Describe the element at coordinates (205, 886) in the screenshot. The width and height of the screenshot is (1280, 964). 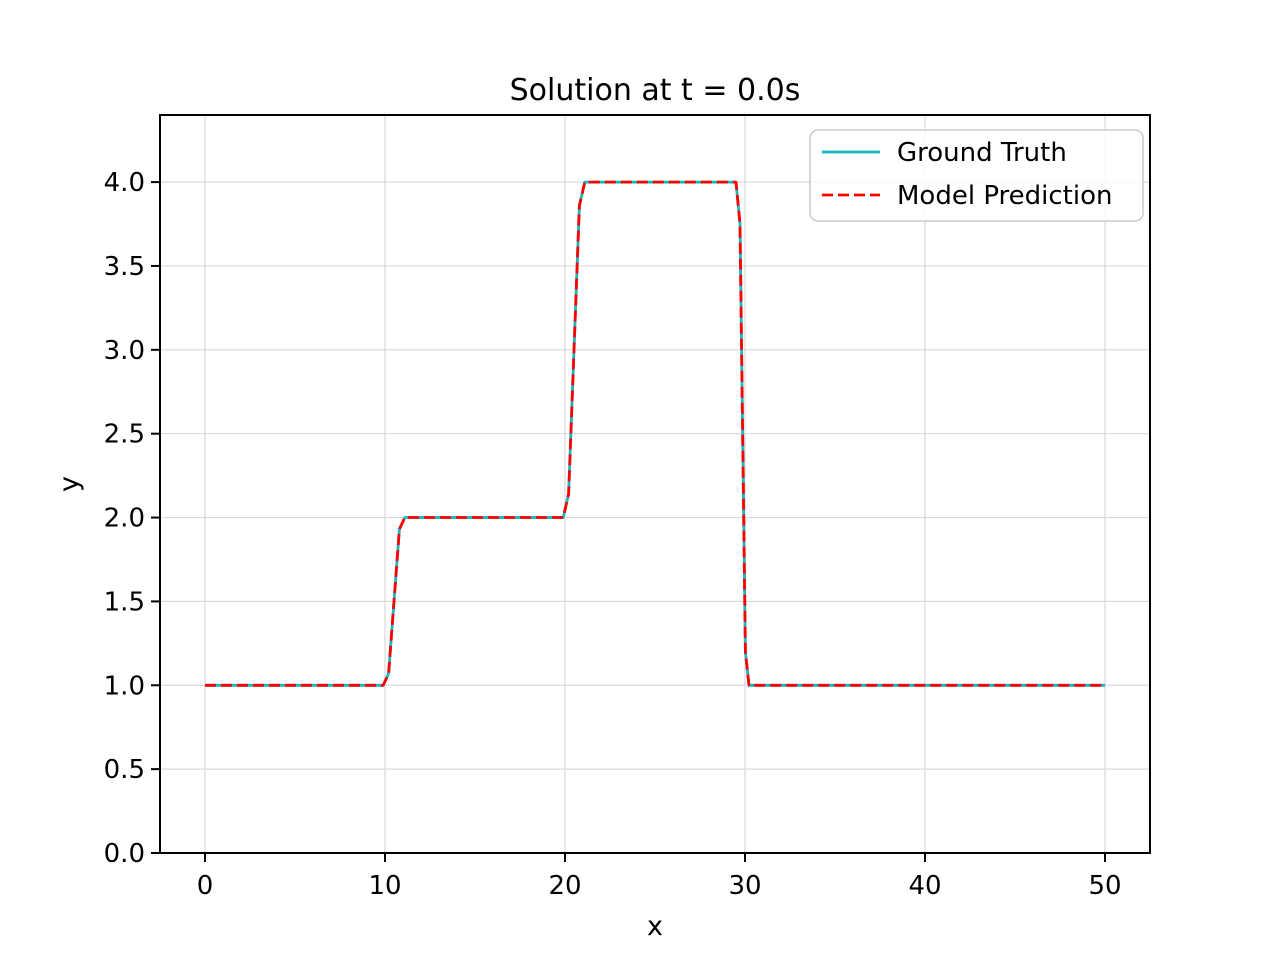
I see `x-tick-label: 0` at that location.